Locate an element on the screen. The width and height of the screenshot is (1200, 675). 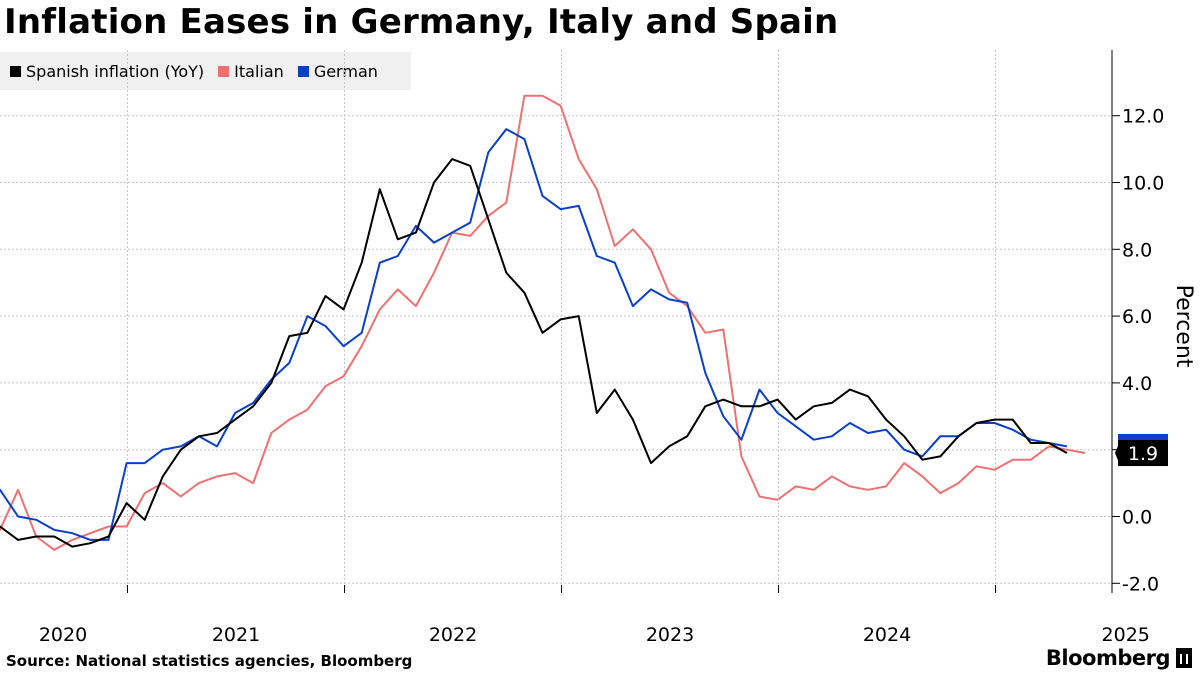
last-value-german-flag is located at coordinates (1143, 438).